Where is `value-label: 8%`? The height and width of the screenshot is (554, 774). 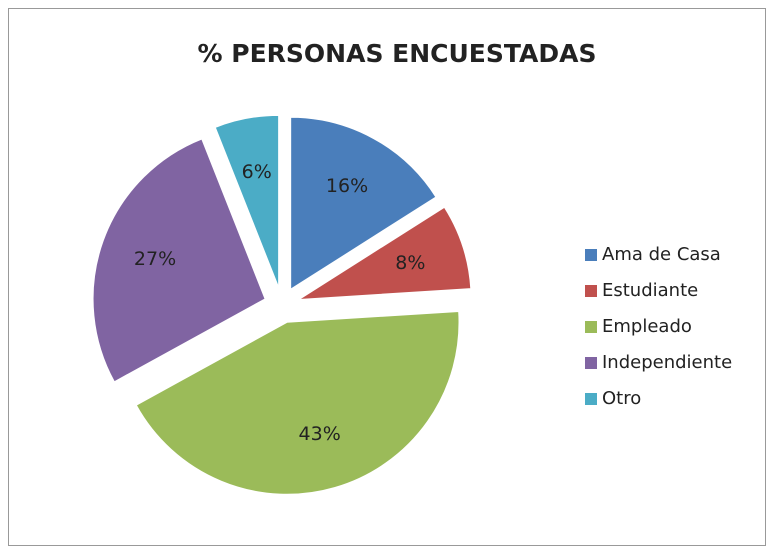
value-label: 8% is located at coordinates (410, 263).